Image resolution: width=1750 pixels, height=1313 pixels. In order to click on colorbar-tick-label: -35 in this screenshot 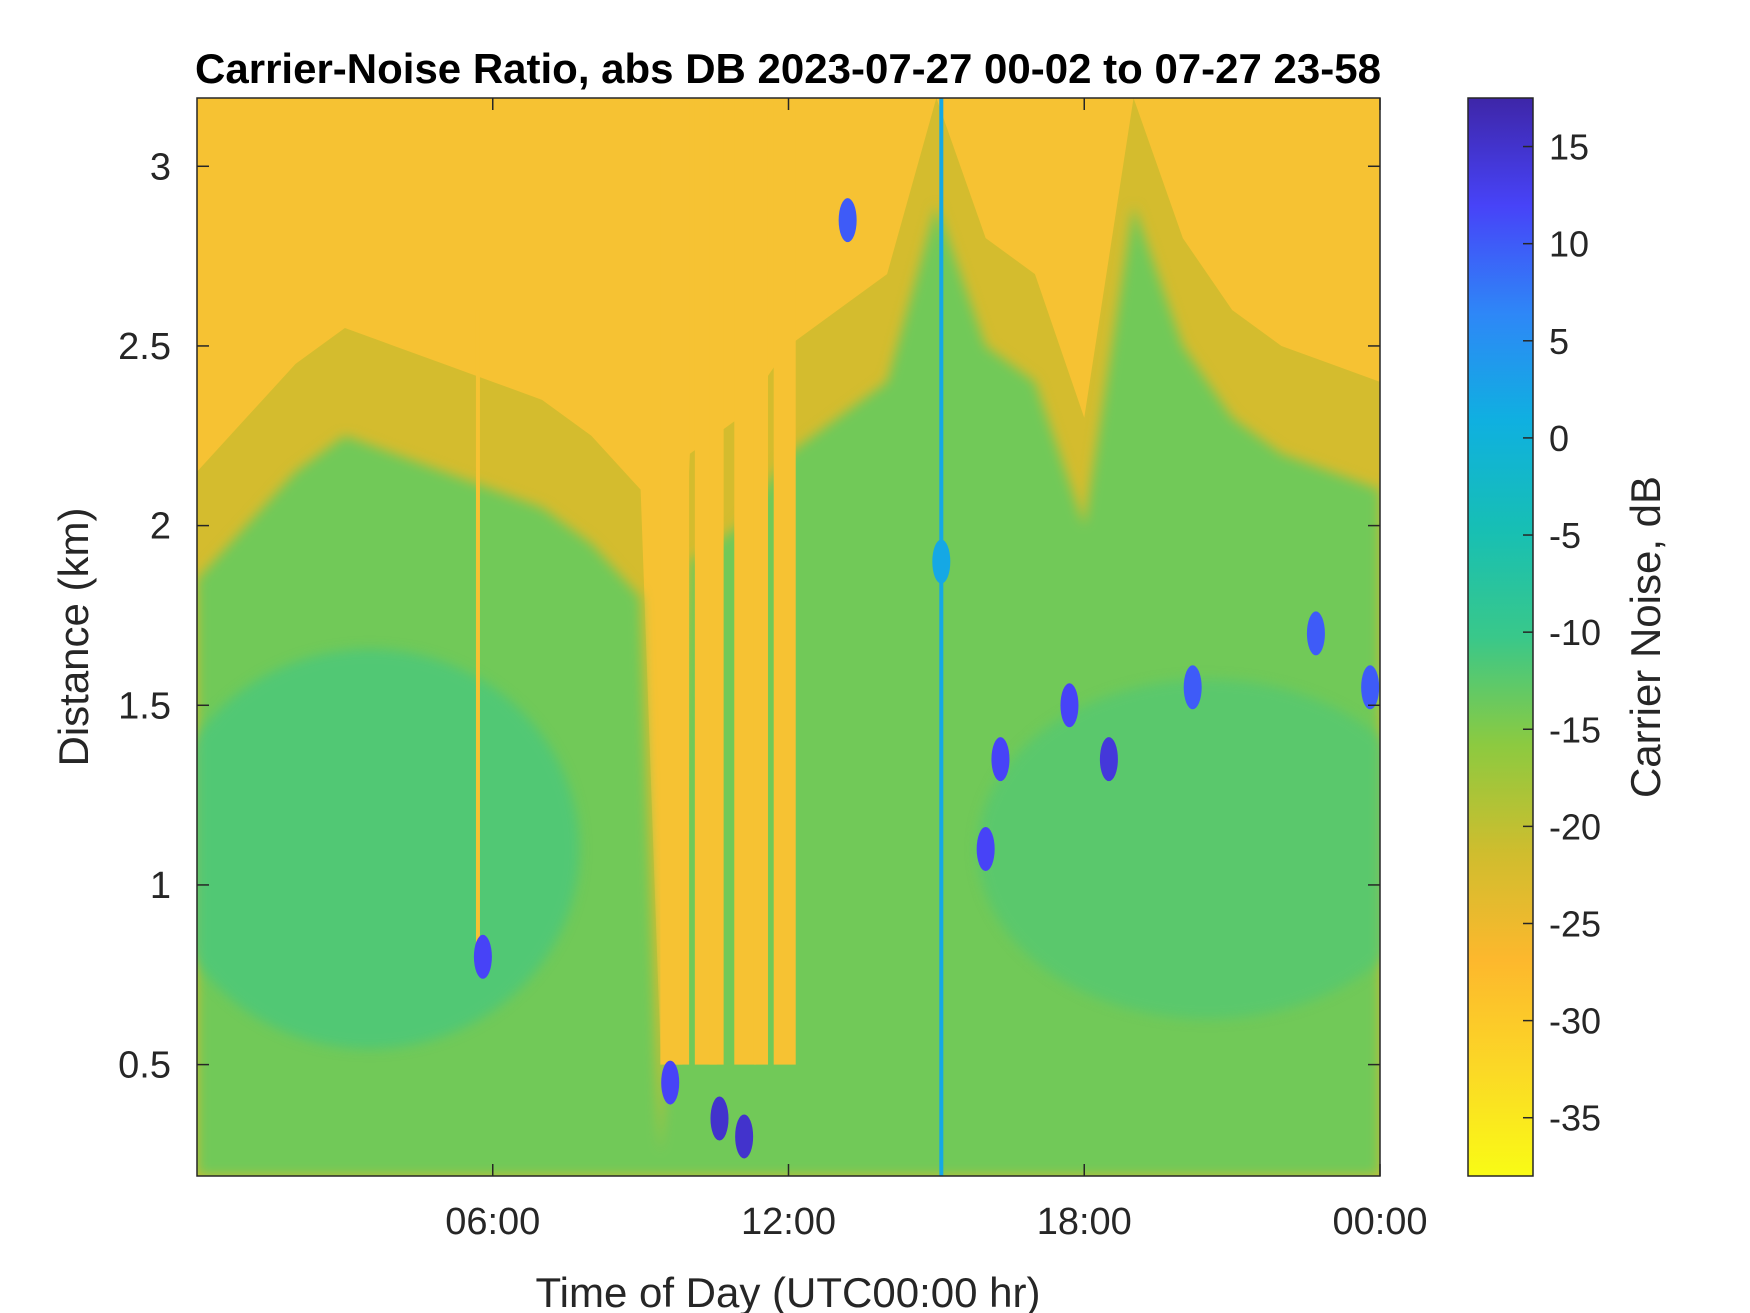, I will do `click(1575, 1118)`.